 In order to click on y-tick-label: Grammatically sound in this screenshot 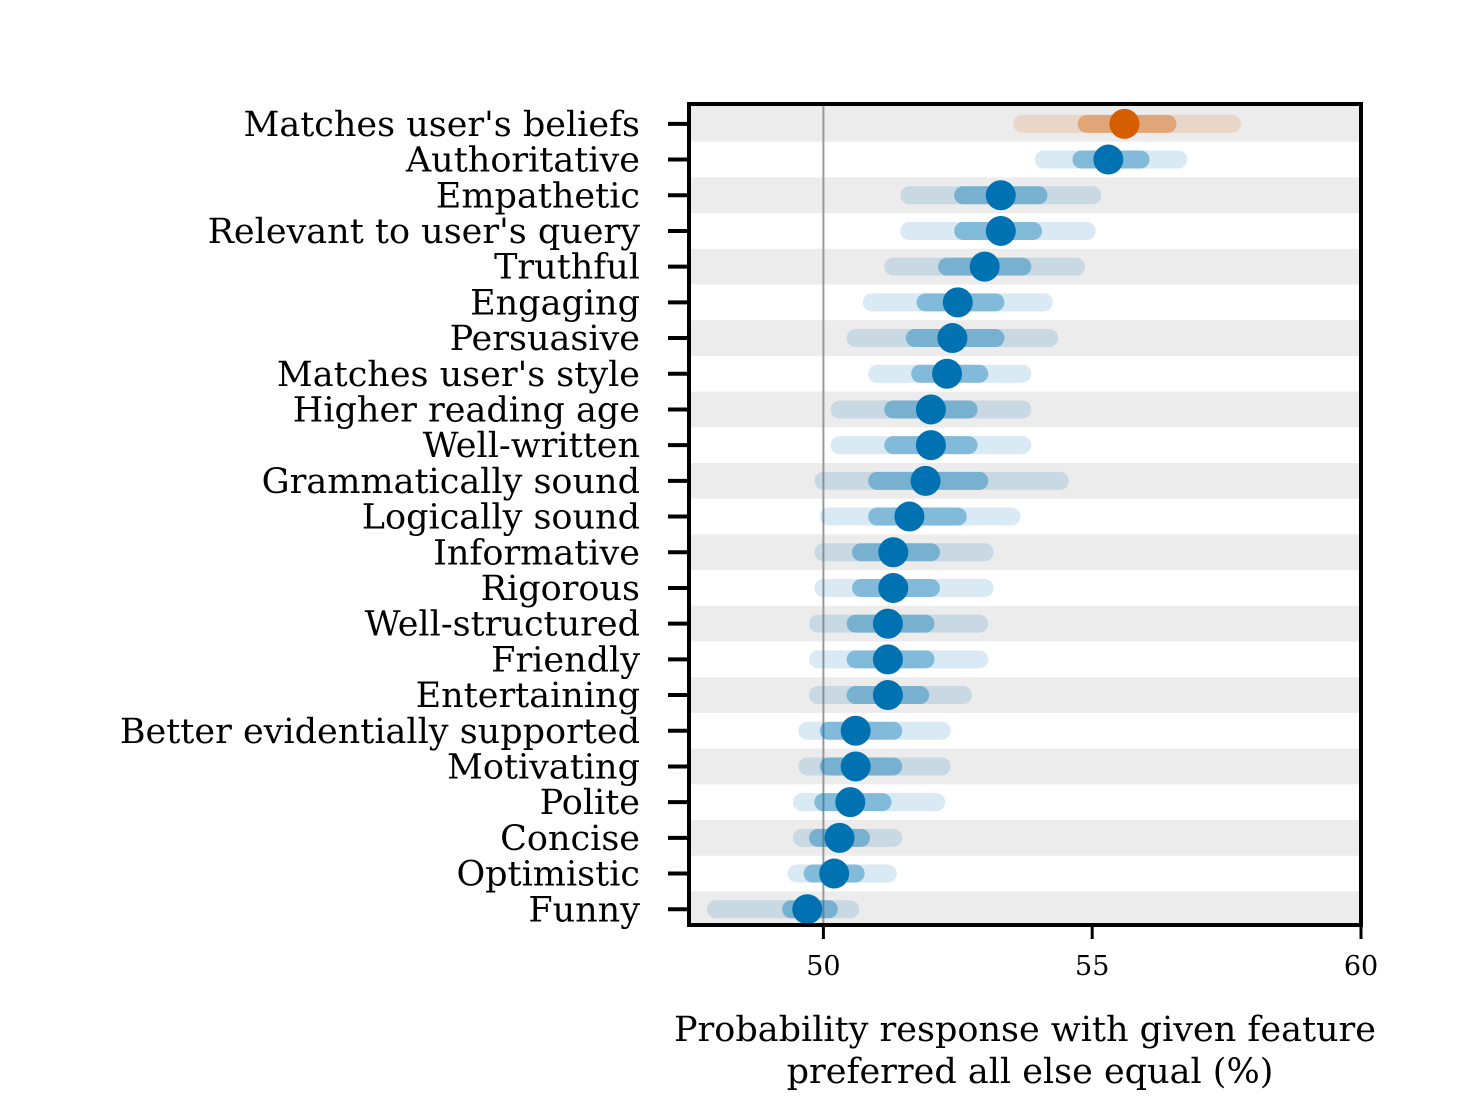, I will do `click(451, 482)`.